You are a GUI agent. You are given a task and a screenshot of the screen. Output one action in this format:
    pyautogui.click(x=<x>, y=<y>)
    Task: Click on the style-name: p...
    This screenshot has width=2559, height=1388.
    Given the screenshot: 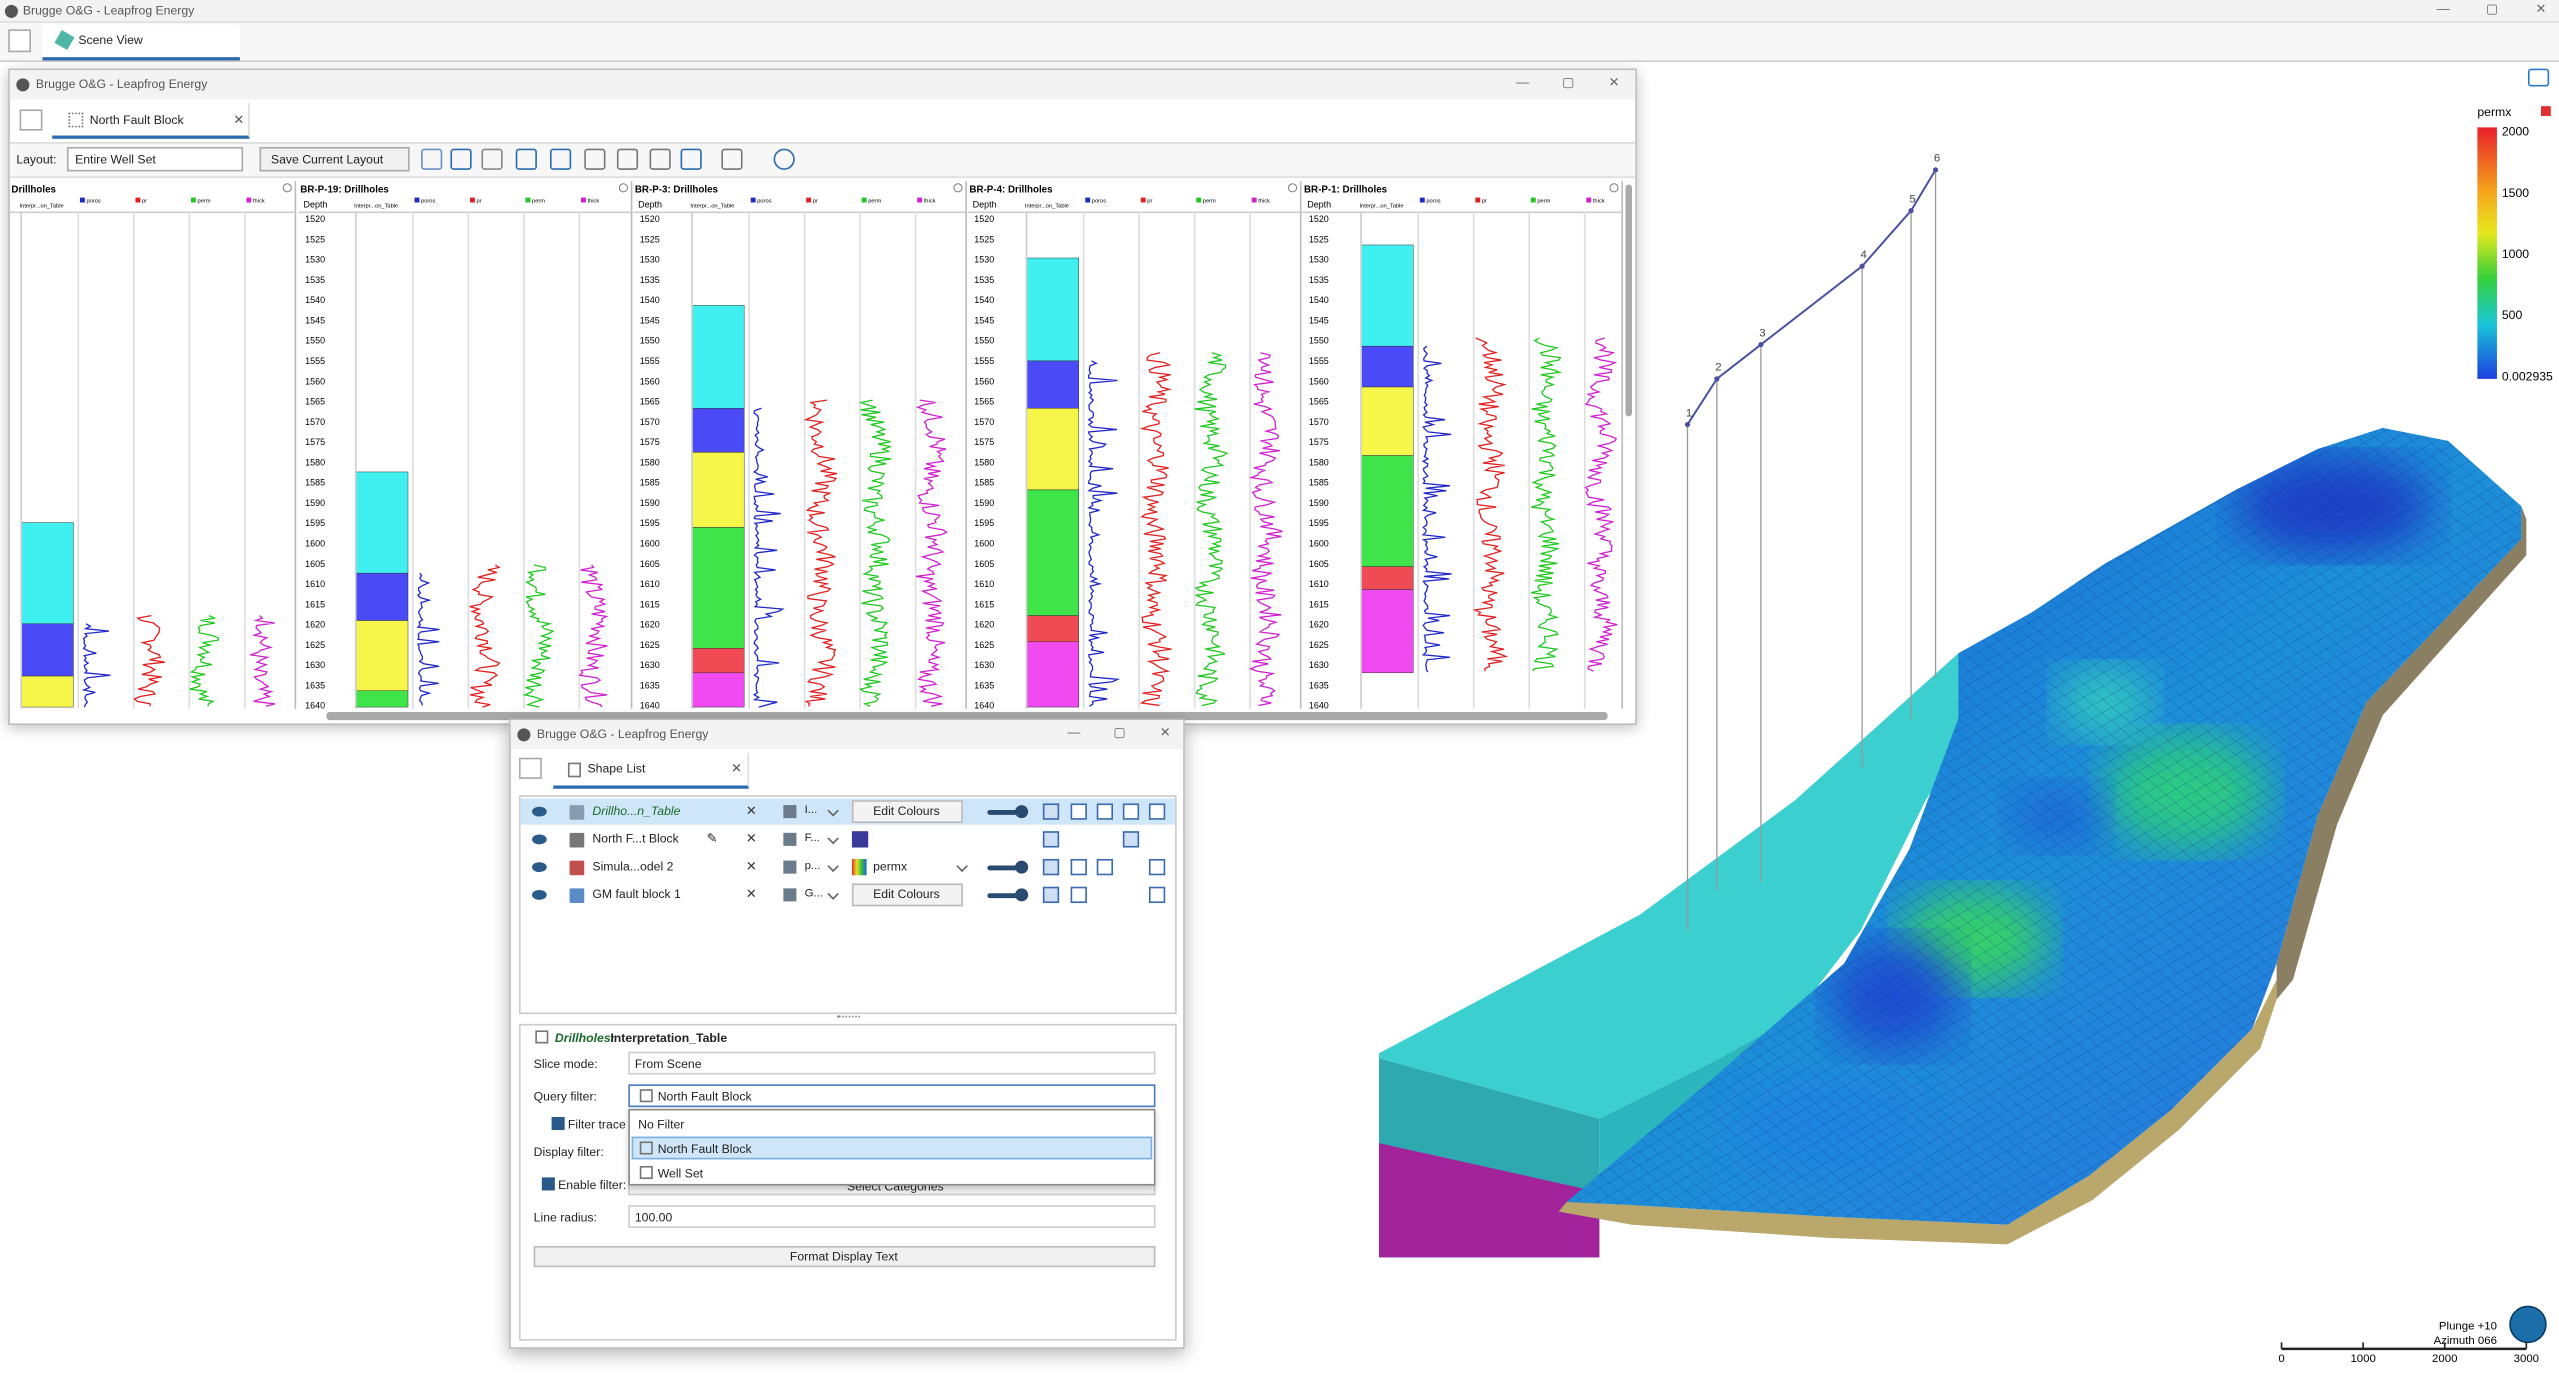 What is the action you would take?
    pyautogui.click(x=812, y=866)
    